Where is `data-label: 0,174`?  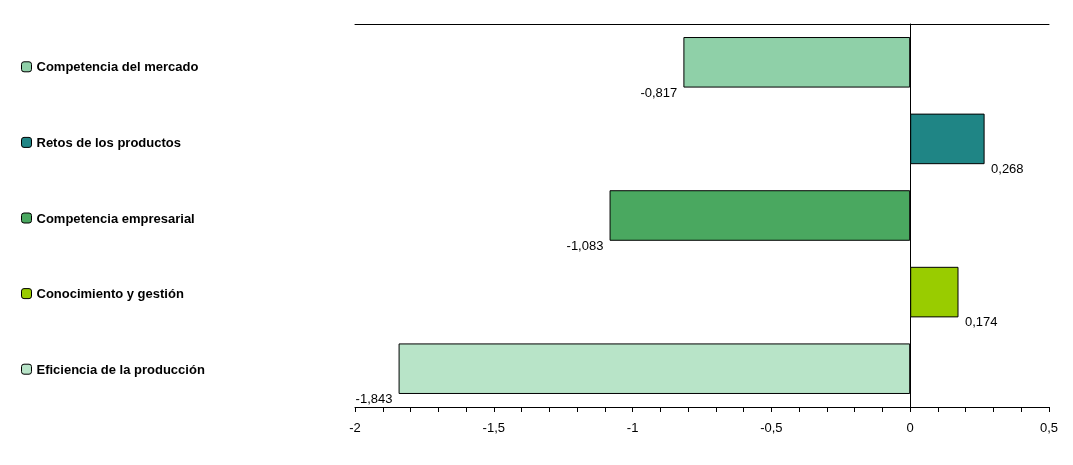
data-label: 0,174 is located at coordinates (981, 322).